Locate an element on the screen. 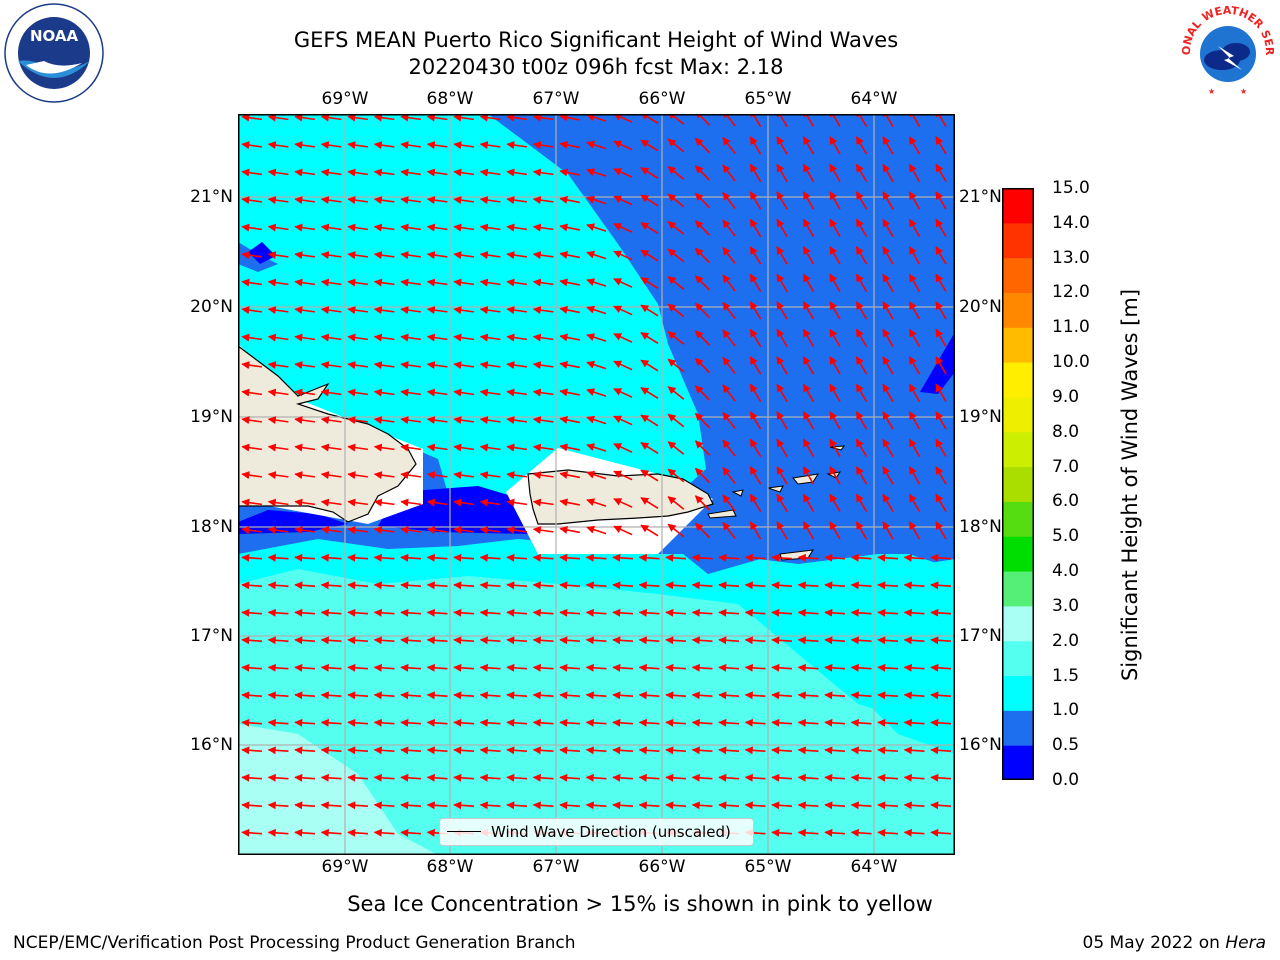  puerto-rico-landmass is located at coordinates (620, 497).